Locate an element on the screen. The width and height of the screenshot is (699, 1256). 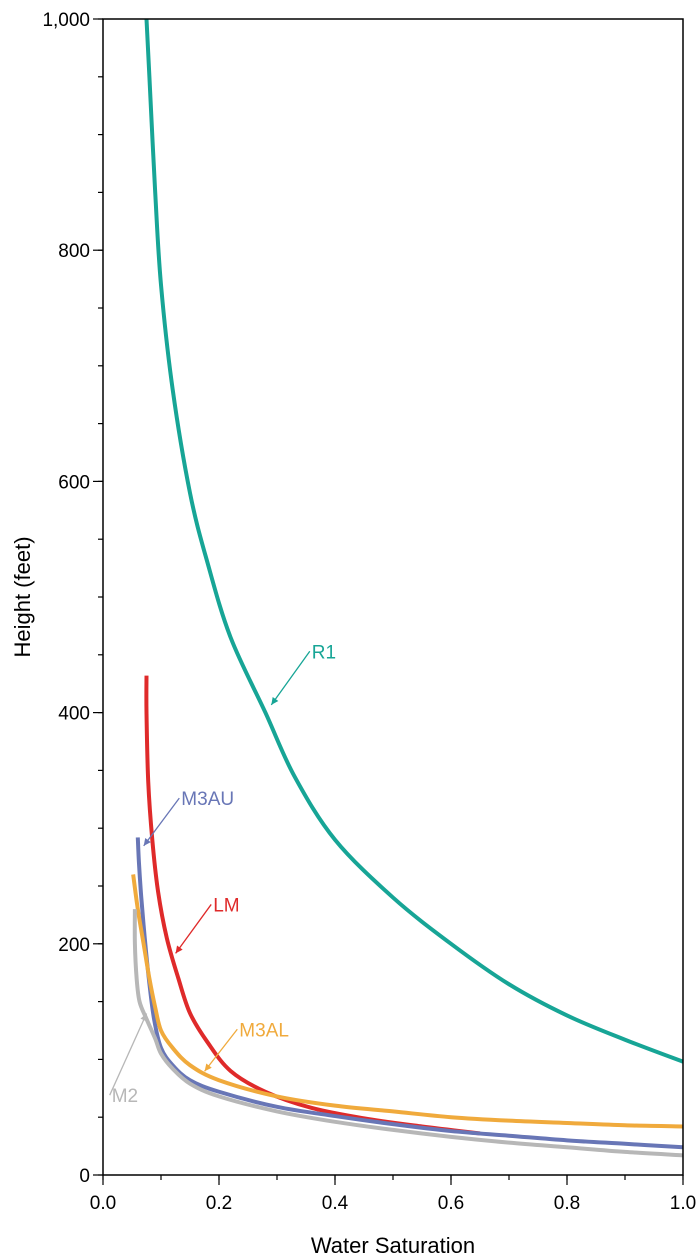
series-labels-layer: R1 M3AU LM M3AL M2 is located at coordinates (222, 874).